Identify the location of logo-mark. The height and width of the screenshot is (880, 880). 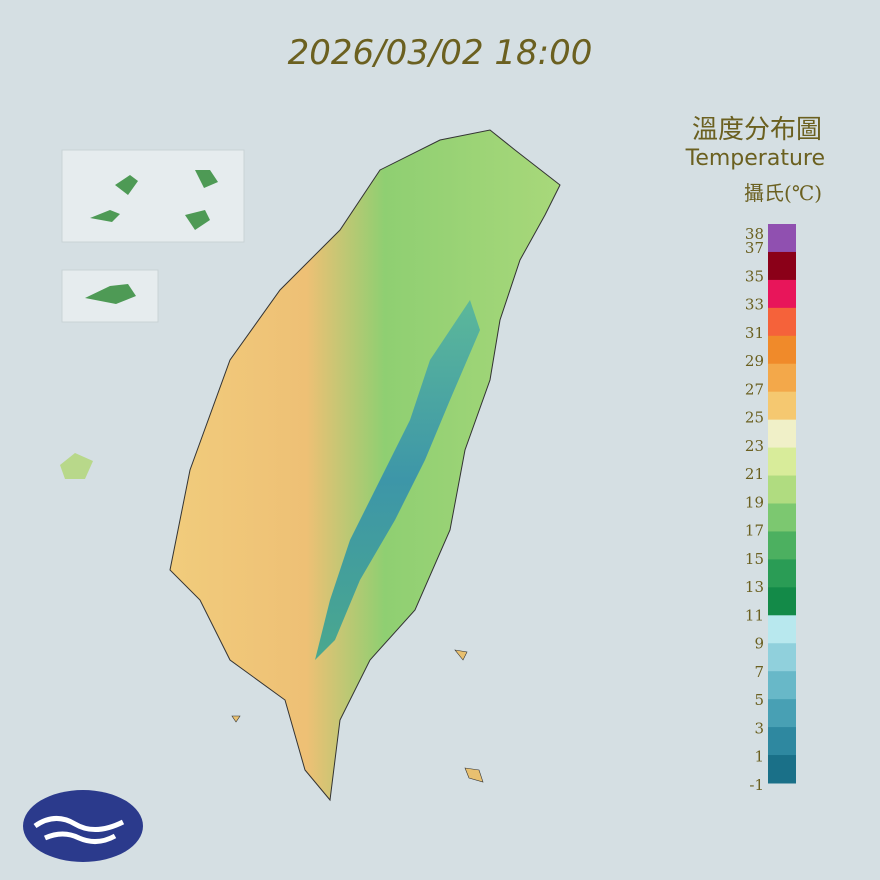
(79, 830).